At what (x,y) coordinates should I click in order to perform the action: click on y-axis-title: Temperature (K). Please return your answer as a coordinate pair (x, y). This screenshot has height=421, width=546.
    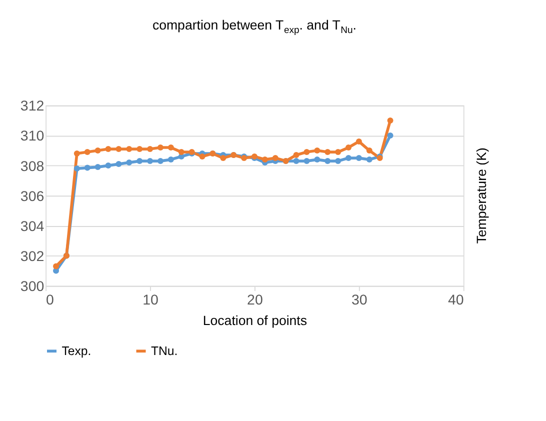
    Looking at the image, I should click on (482, 196).